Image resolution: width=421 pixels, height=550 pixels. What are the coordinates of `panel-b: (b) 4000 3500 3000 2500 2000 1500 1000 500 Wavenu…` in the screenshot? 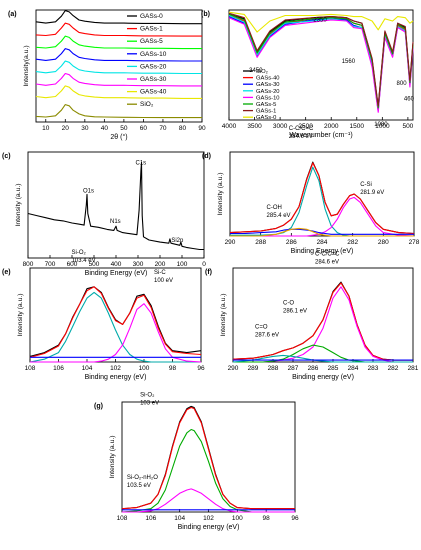 It's located at (308, 74).